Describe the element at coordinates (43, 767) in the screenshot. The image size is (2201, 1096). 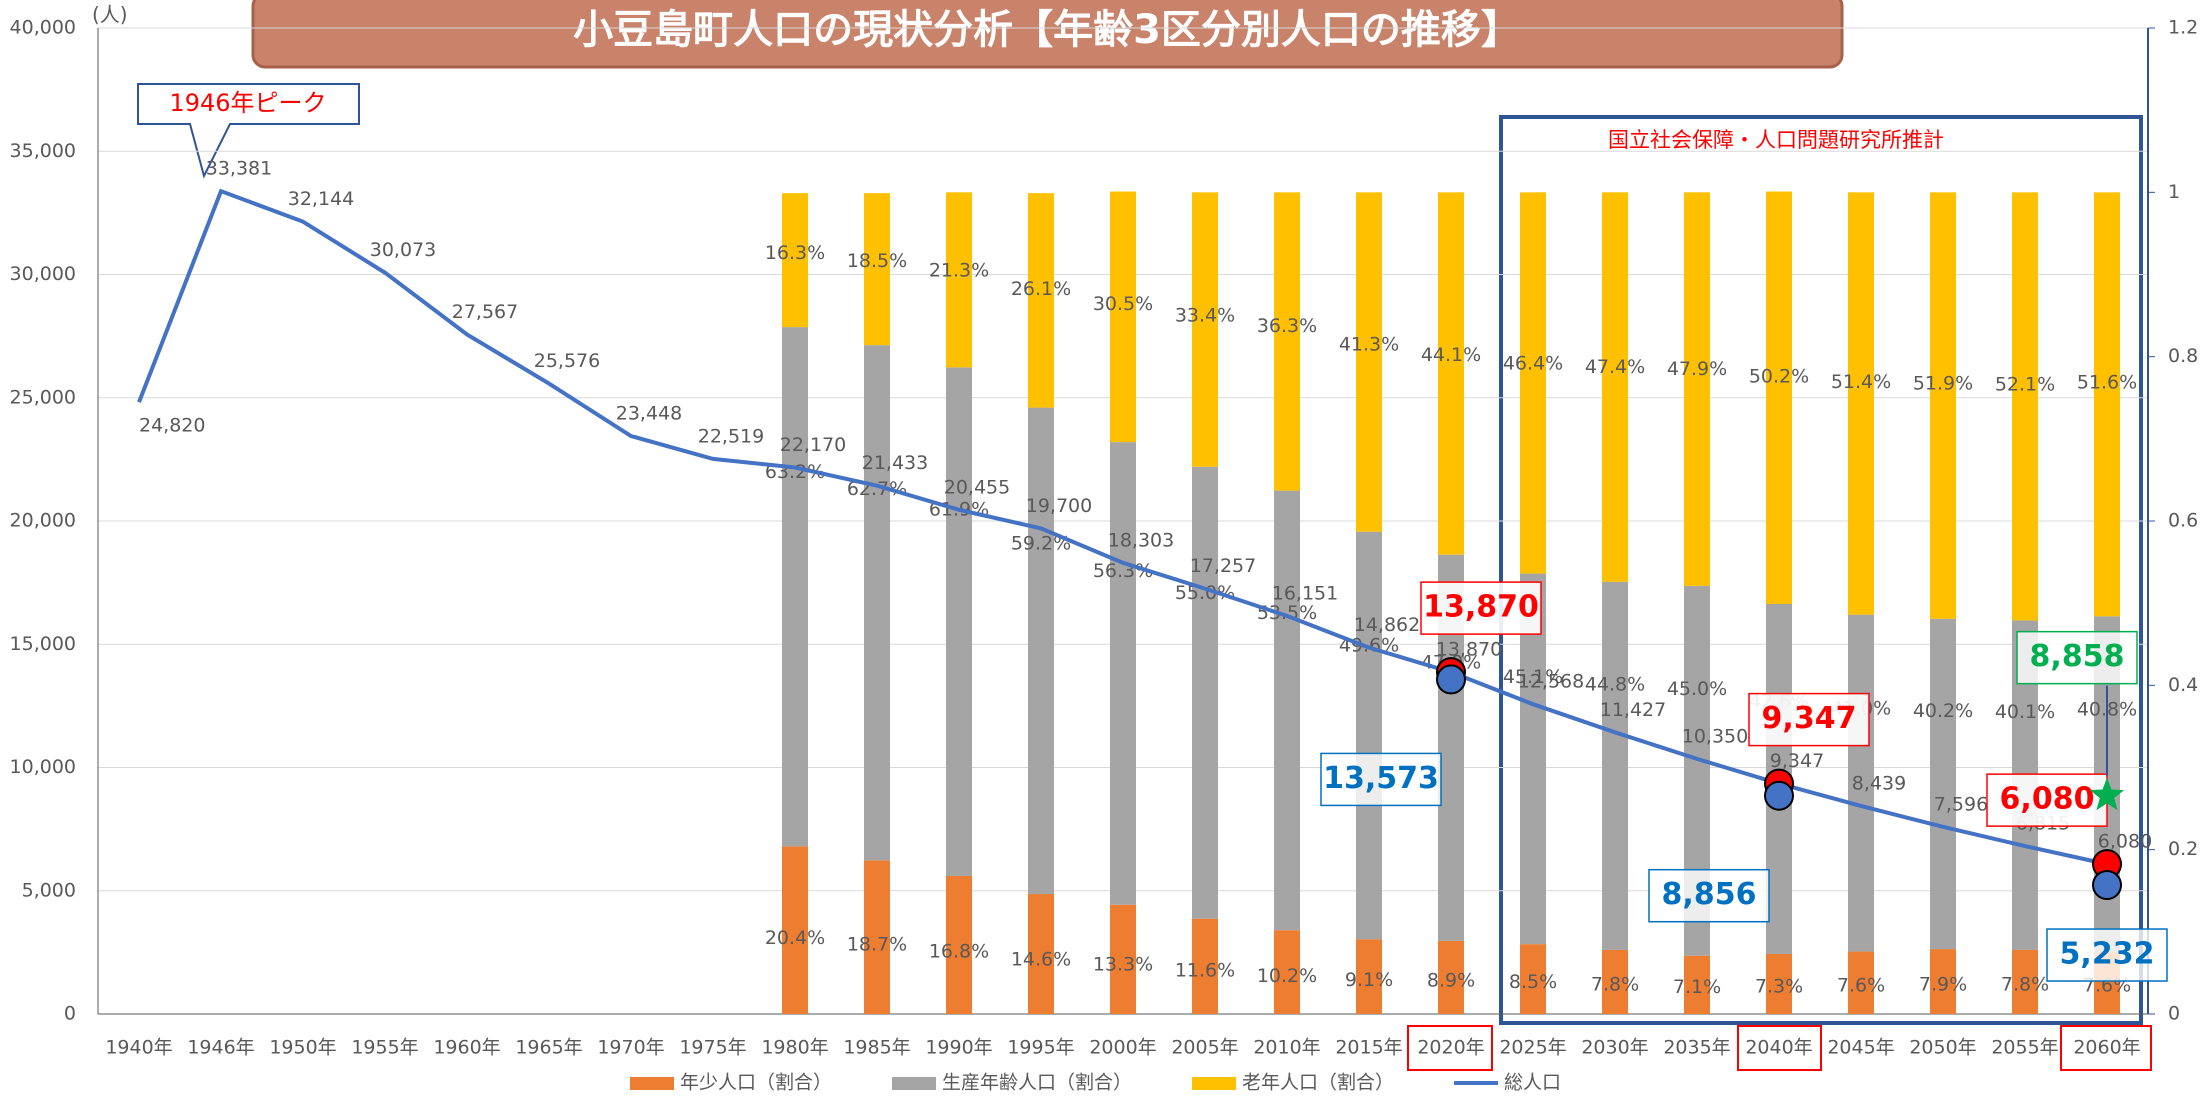
I see `y-tick-label: 10,000` at that location.